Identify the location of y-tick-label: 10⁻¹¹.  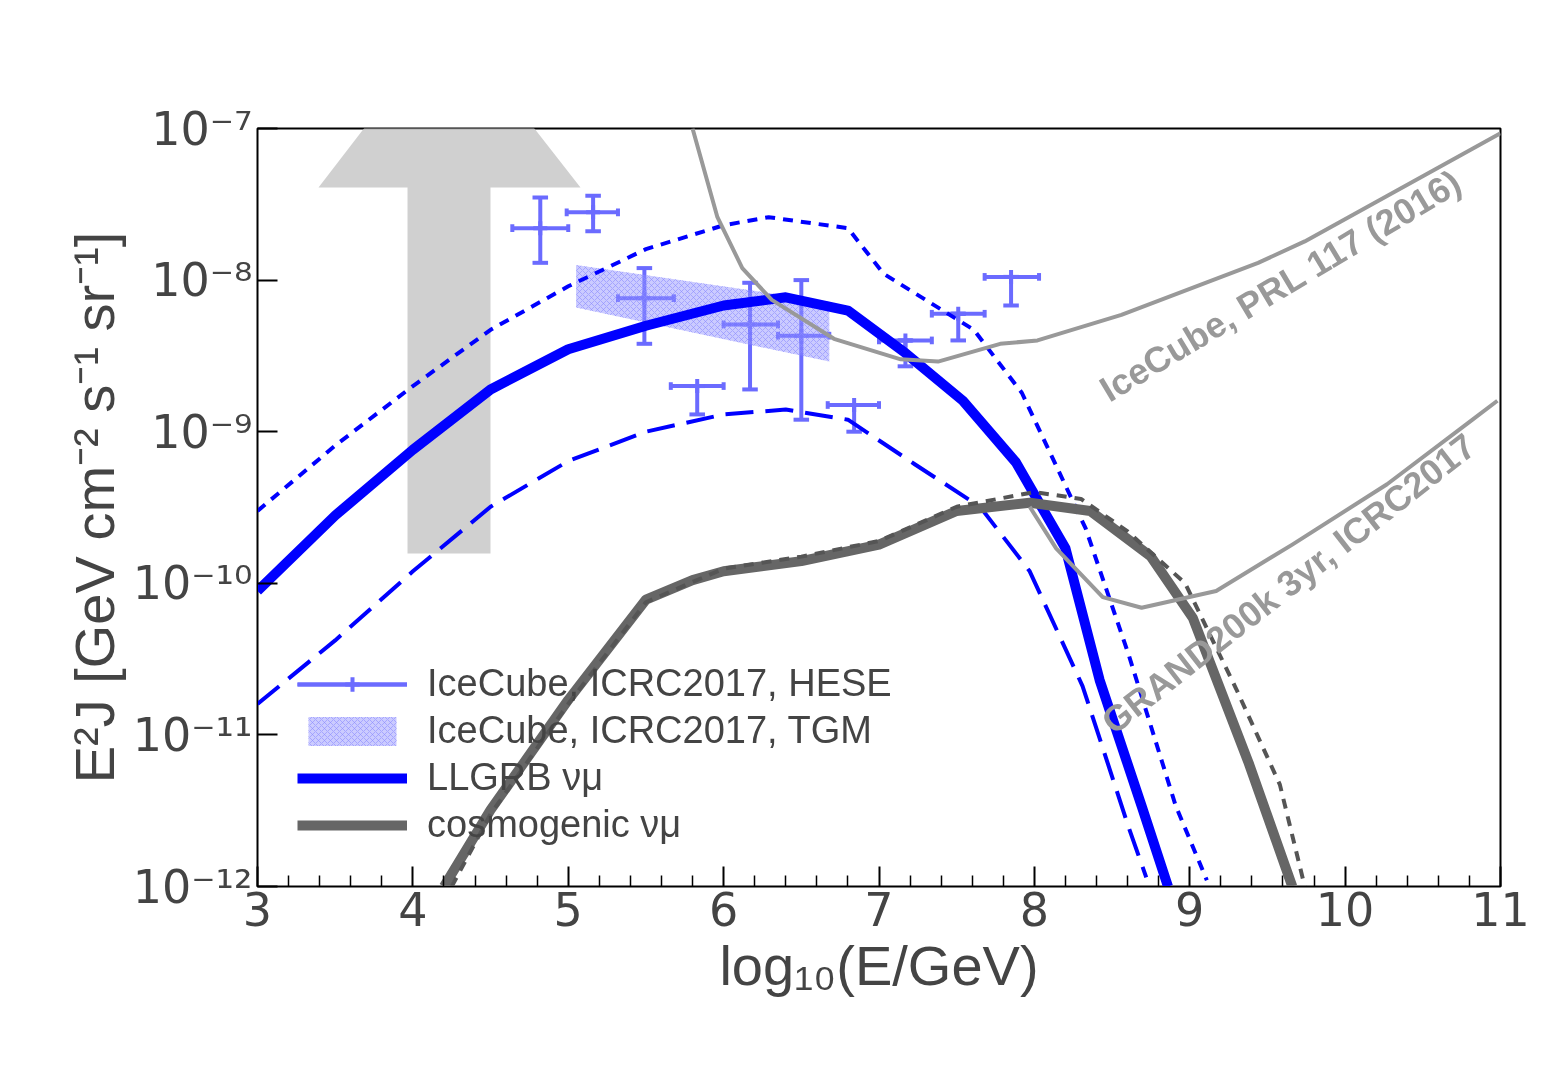
(192, 734).